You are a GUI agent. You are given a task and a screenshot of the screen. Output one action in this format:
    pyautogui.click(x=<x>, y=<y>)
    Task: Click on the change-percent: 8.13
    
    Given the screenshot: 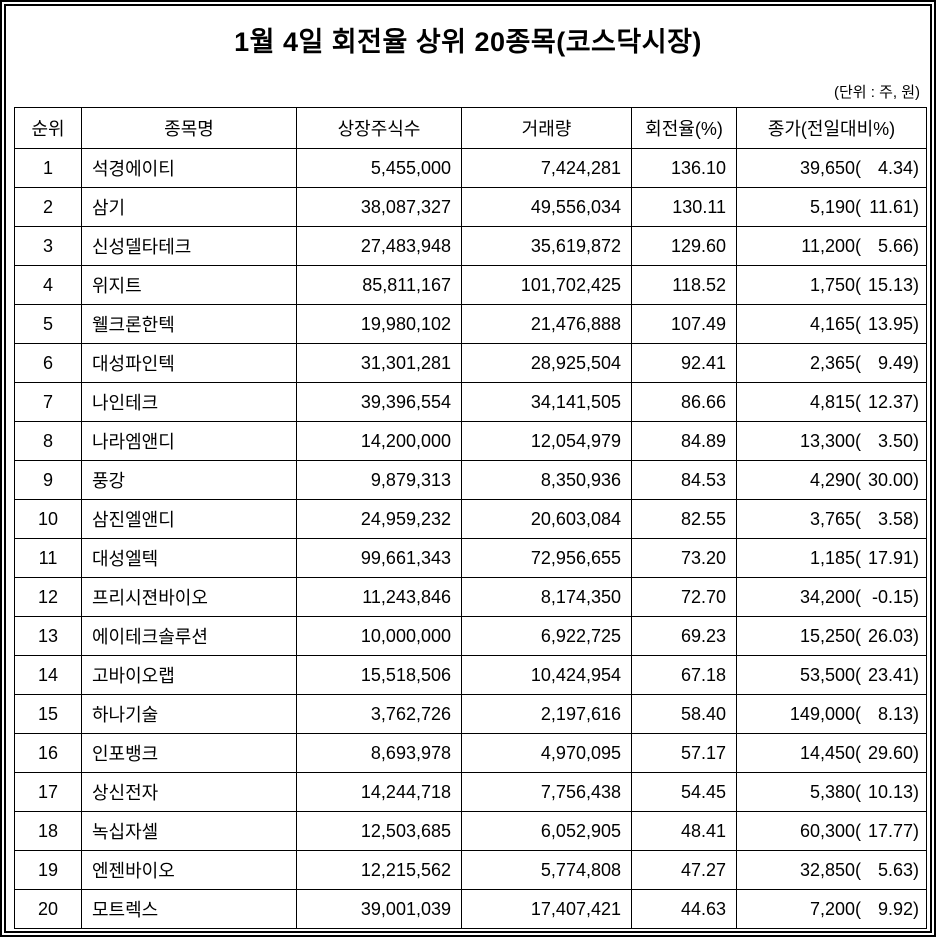 What is the action you would take?
    pyautogui.click(x=895, y=713)
    